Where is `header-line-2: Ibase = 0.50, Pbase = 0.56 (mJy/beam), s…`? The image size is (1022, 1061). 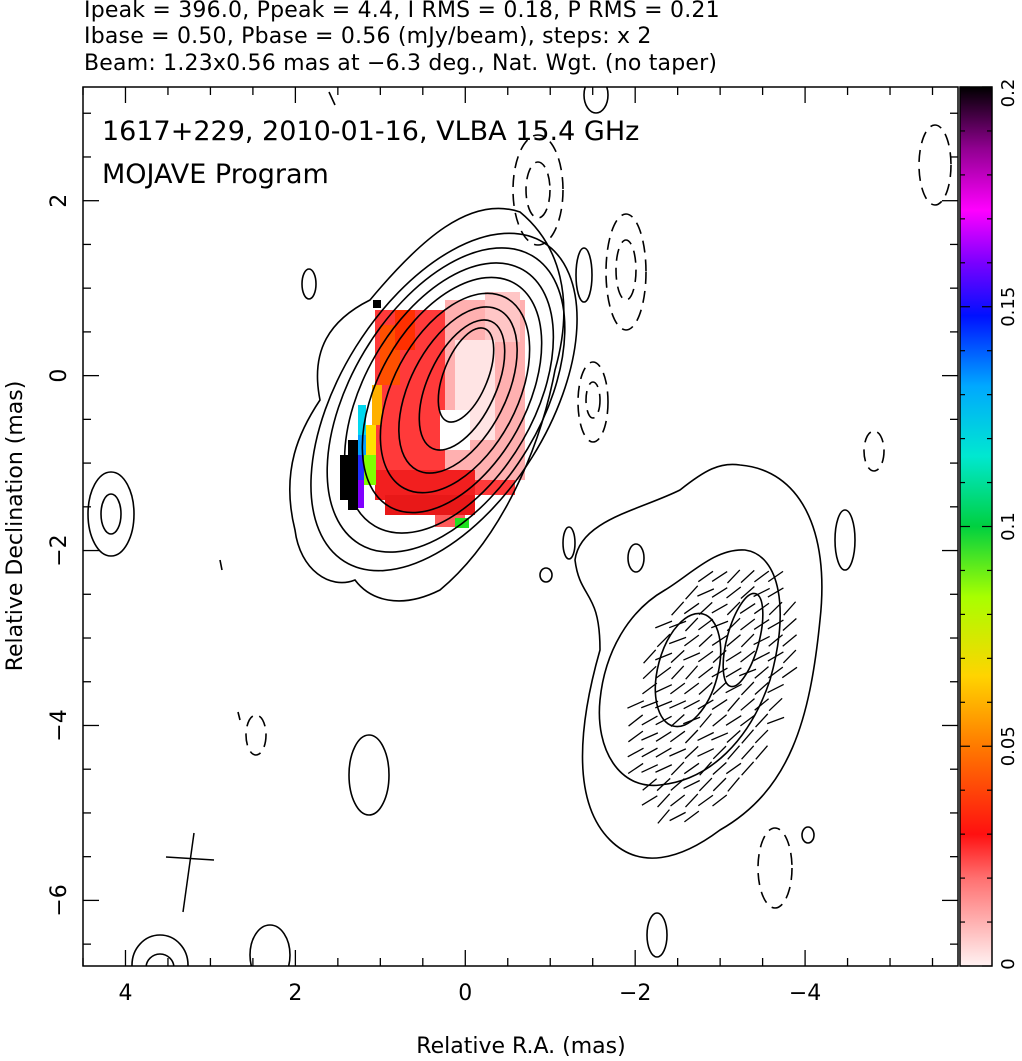 header-line-2: Ibase = 0.50, Pbase = 0.56 (mJy/beam), s… is located at coordinates (368, 36).